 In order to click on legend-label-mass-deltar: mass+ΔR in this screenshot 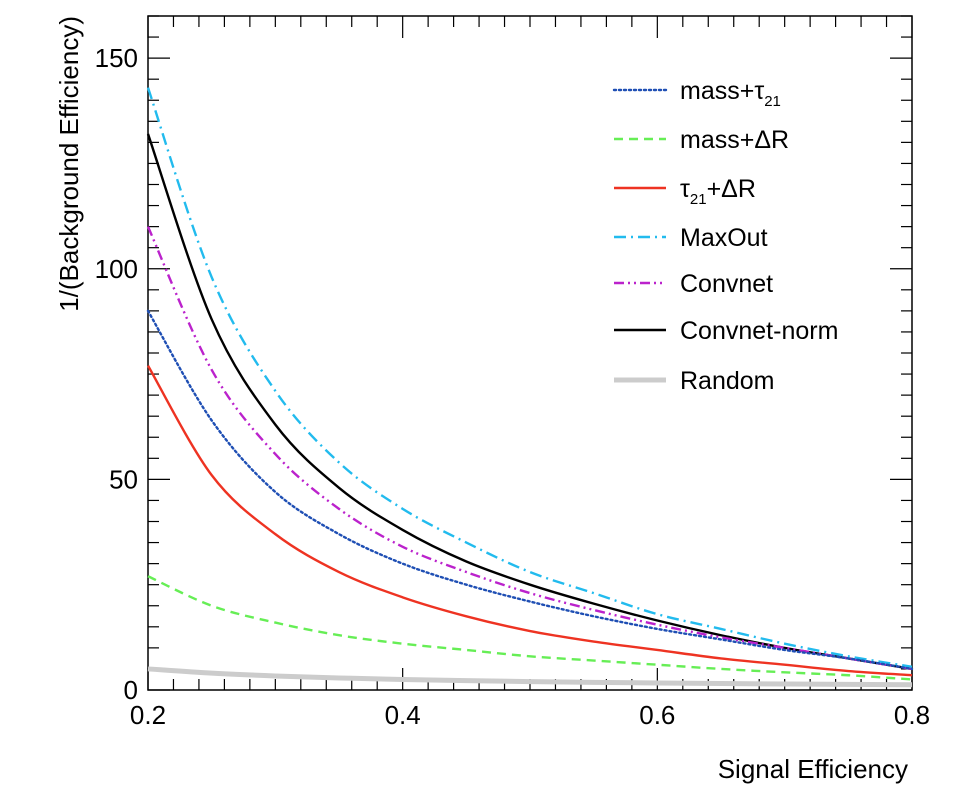, I will do `click(734, 140)`.